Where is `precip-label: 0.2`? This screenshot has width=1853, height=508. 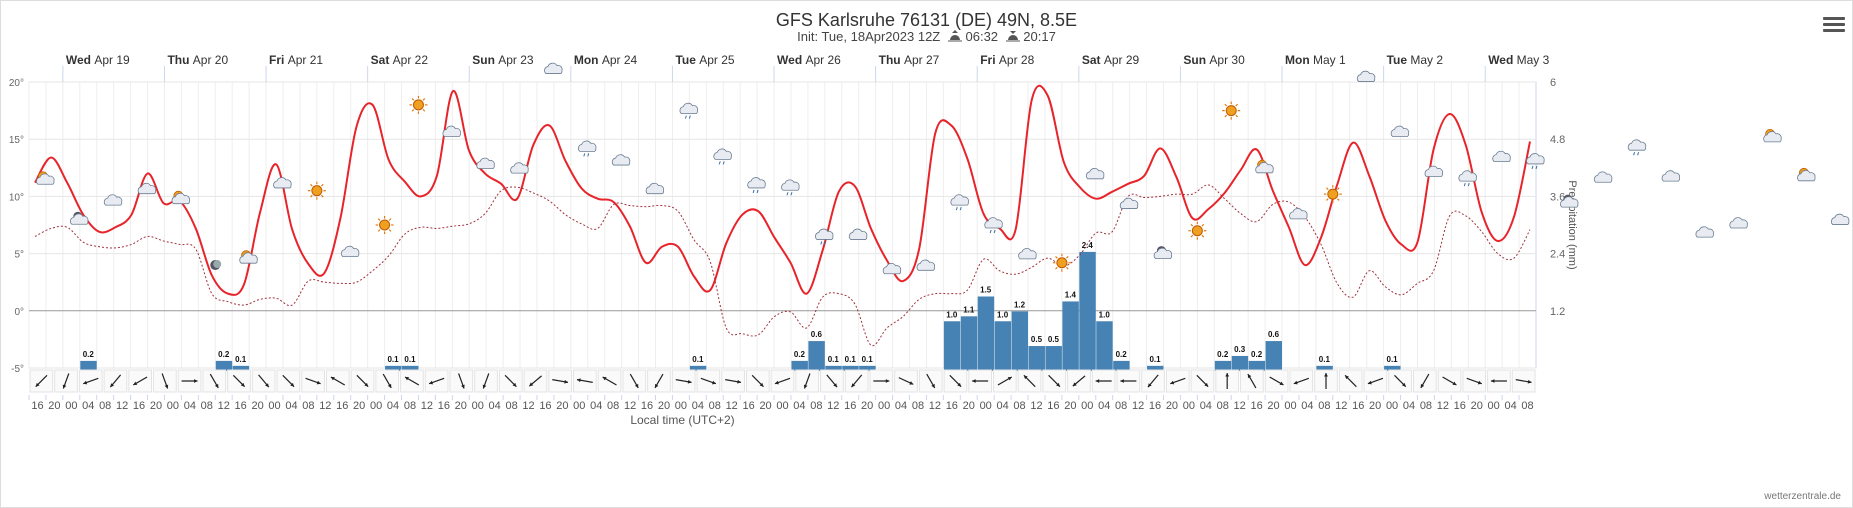
precip-label: 0.2 is located at coordinates (800, 354).